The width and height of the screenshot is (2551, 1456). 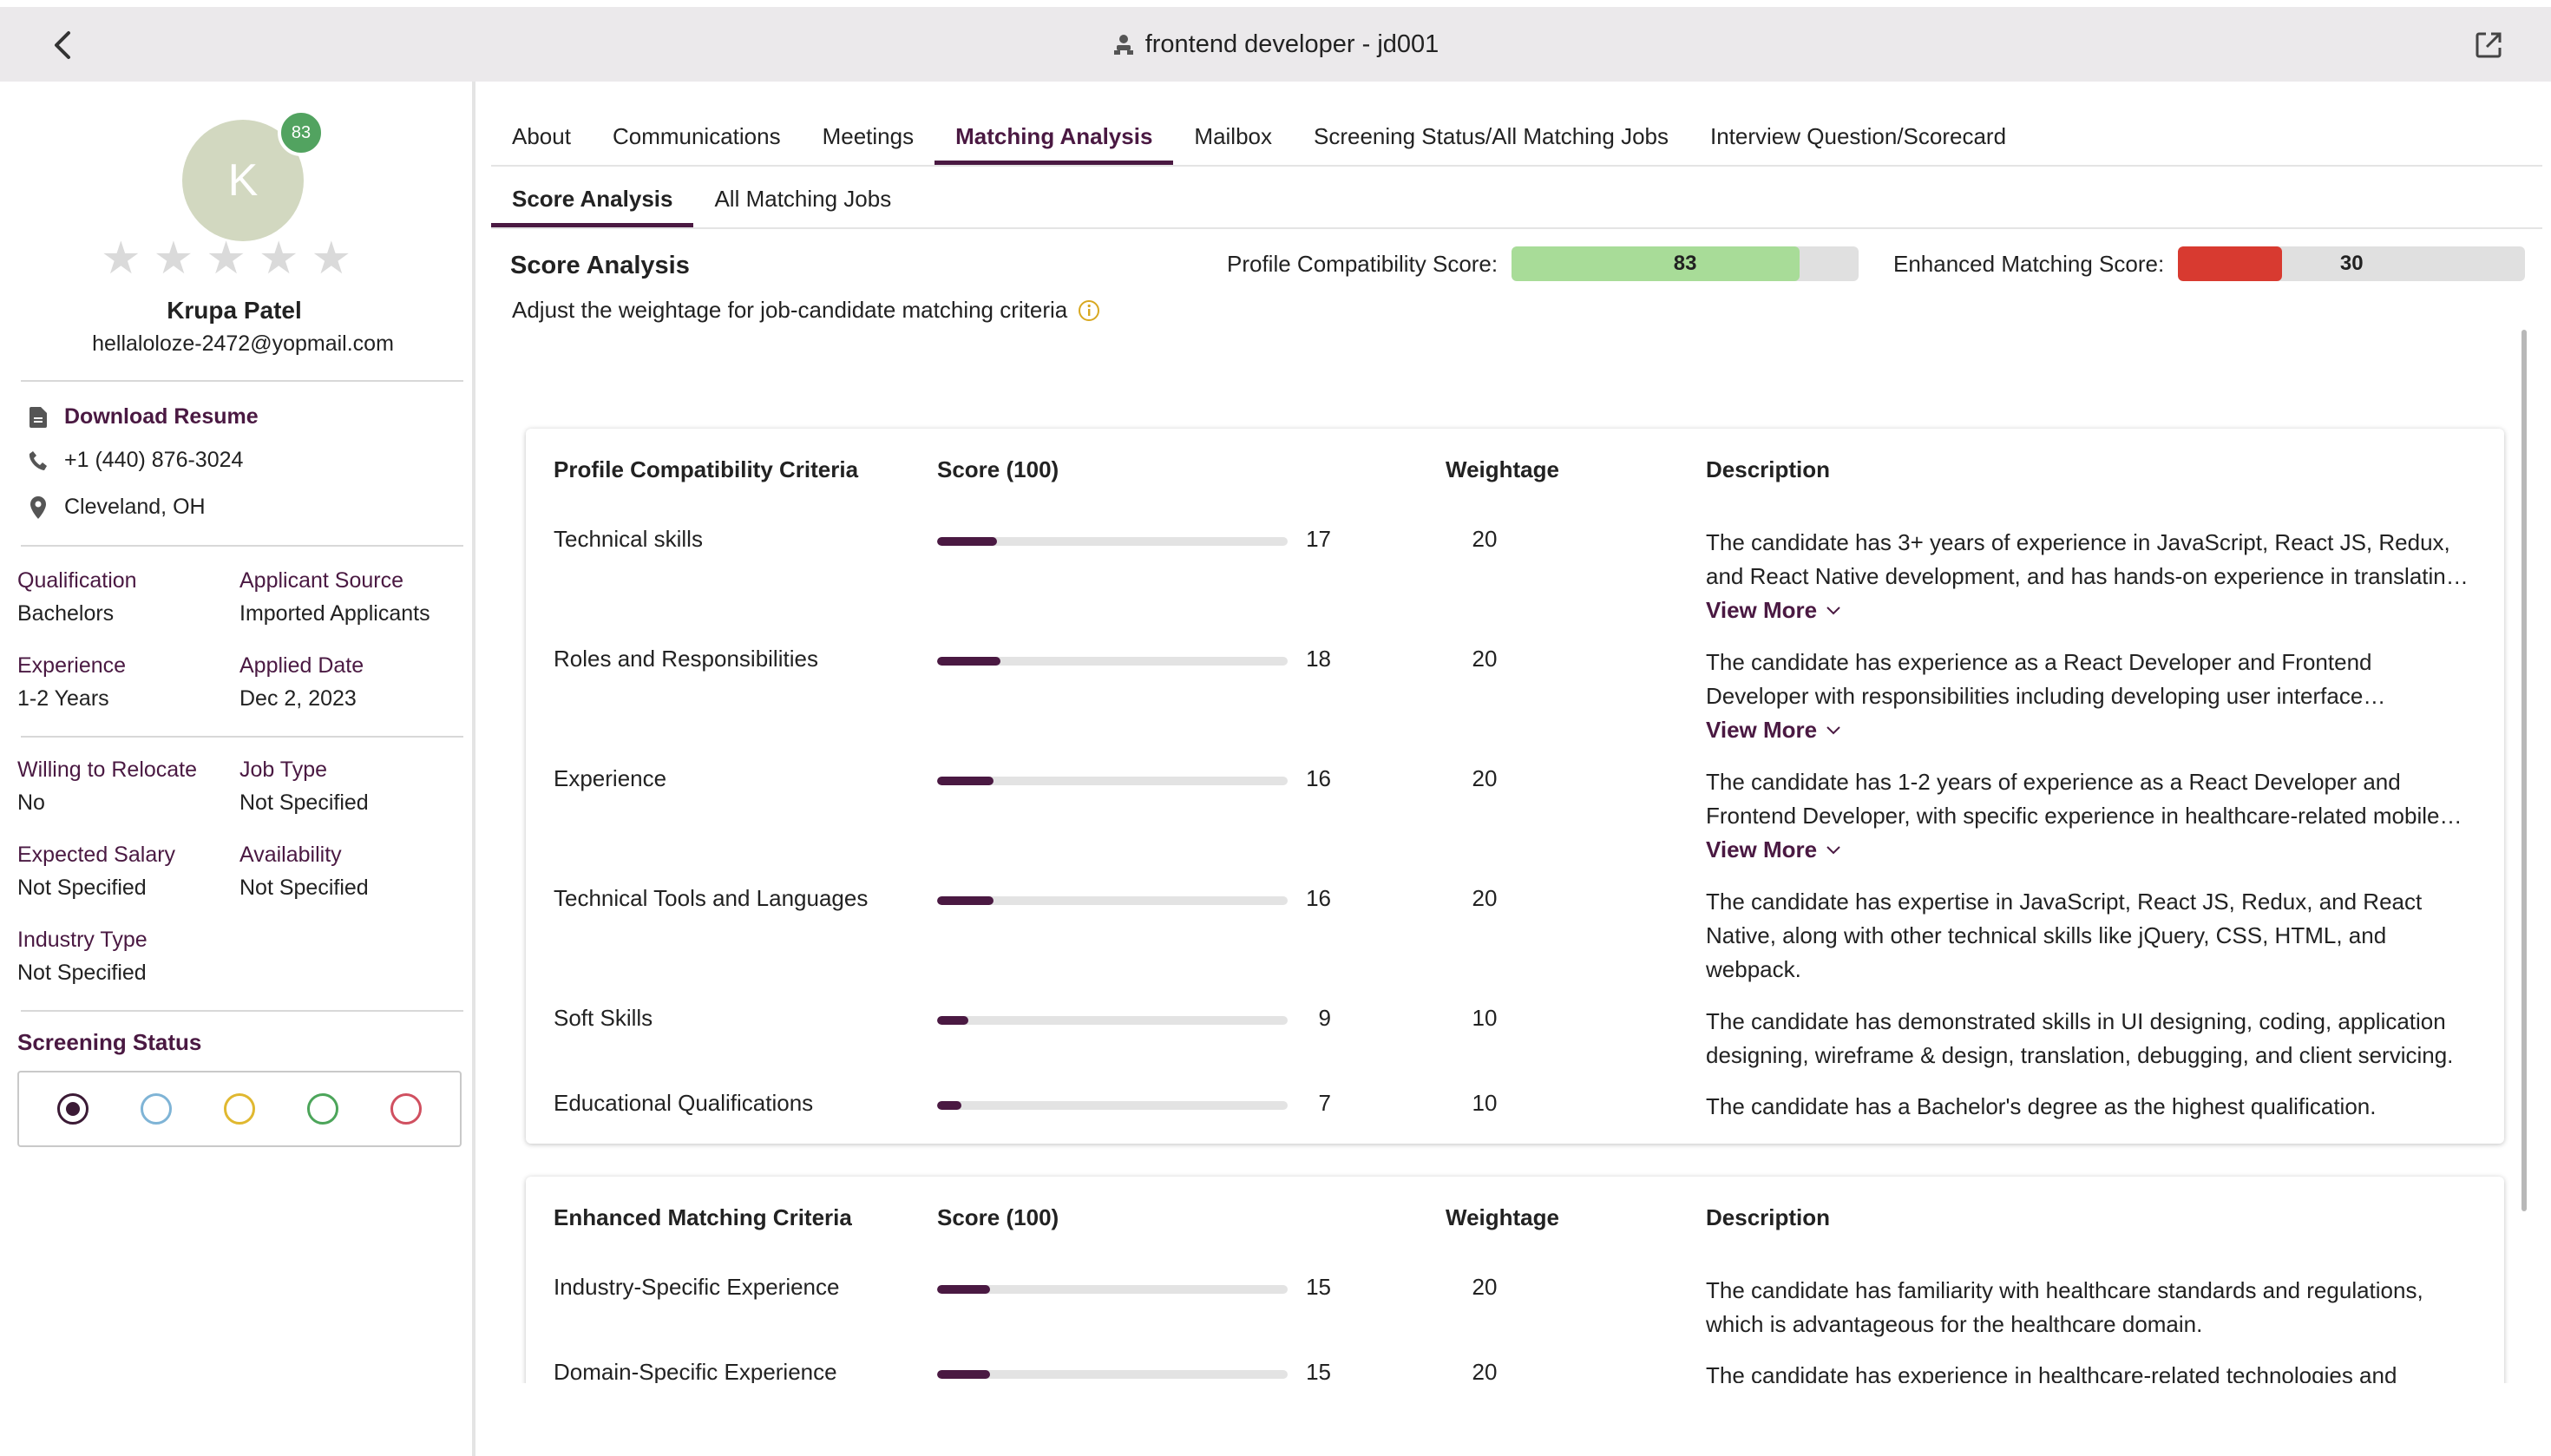 What do you see at coordinates (703, 1217) in the screenshot?
I see `column-header-criteria: Enhanced Matching Criteria` at bounding box center [703, 1217].